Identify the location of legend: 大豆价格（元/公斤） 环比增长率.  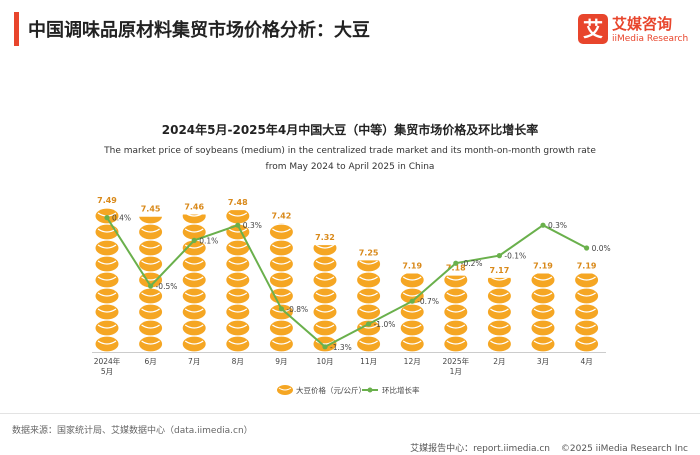
(348, 390).